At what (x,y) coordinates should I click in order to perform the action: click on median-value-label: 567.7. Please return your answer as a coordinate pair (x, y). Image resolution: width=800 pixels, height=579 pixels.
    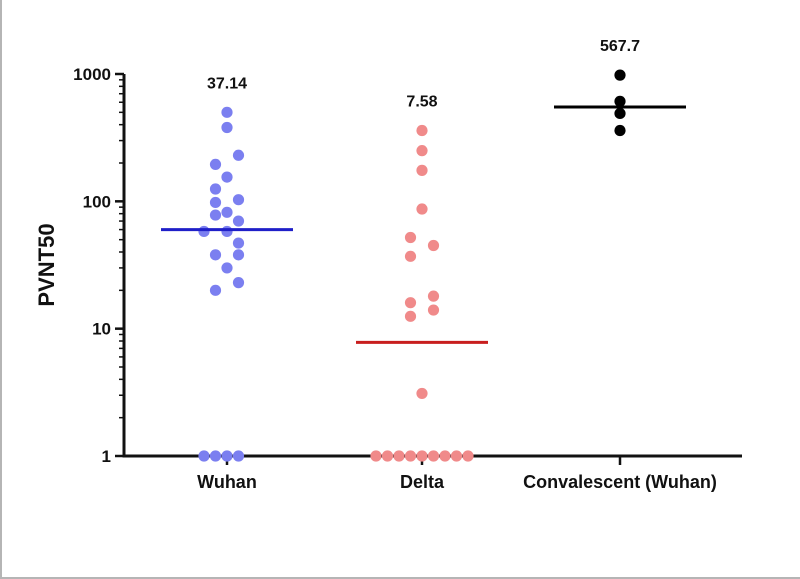
    Looking at the image, I should click on (620, 46).